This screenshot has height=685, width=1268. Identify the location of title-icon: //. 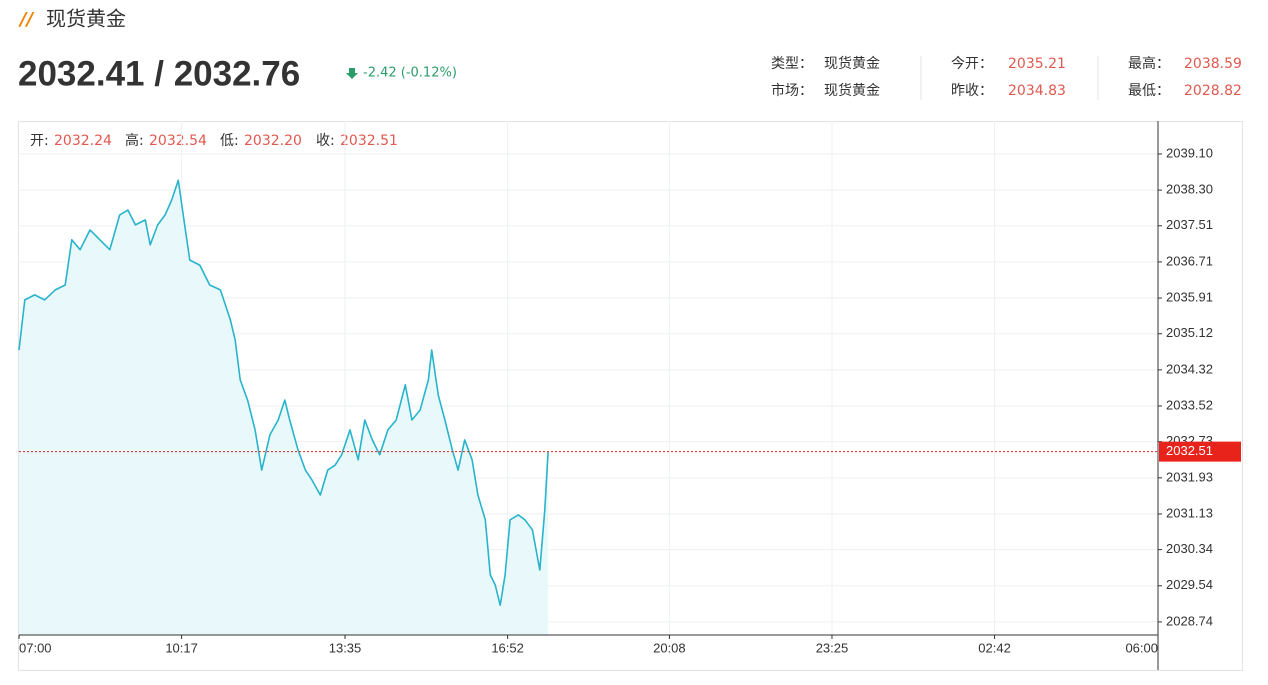
(26, 19).